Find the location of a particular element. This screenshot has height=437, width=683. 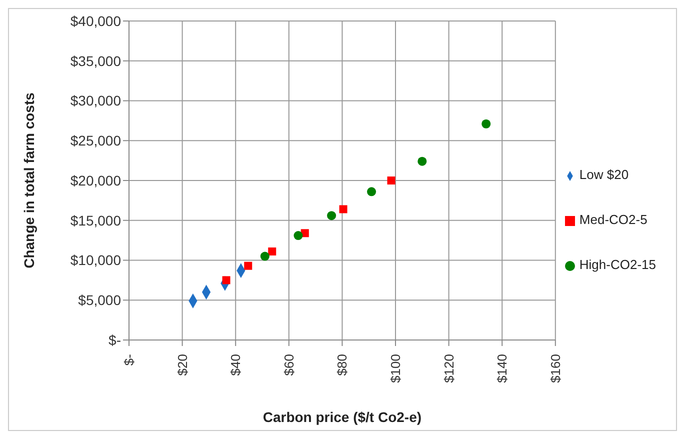

x-tick-label: $- is located at coordinates (129, 360).